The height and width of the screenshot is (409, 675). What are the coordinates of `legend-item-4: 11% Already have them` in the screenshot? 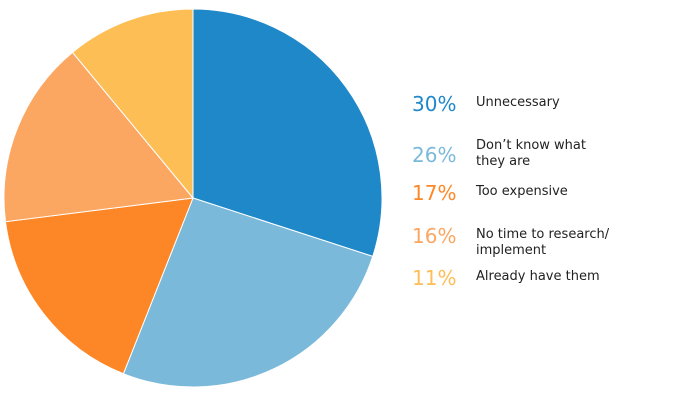 It's located at (524, 278).